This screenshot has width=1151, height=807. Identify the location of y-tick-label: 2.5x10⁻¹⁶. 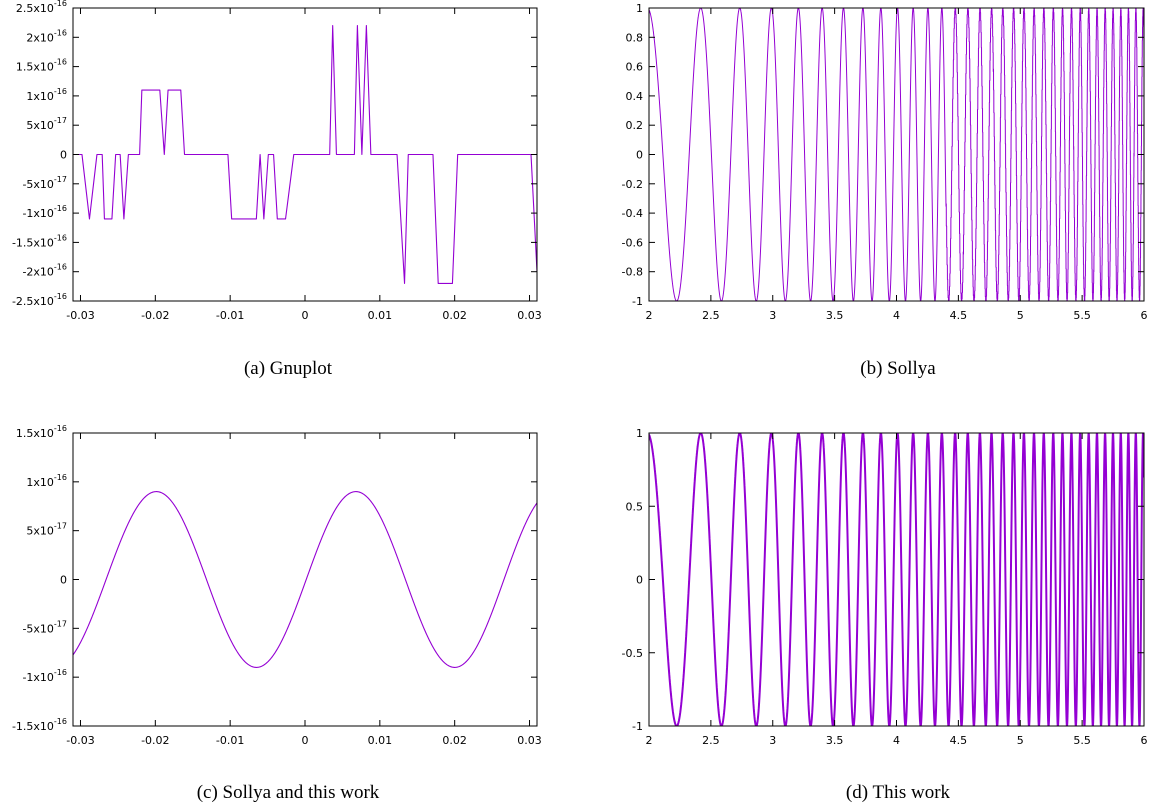
(41, 7).